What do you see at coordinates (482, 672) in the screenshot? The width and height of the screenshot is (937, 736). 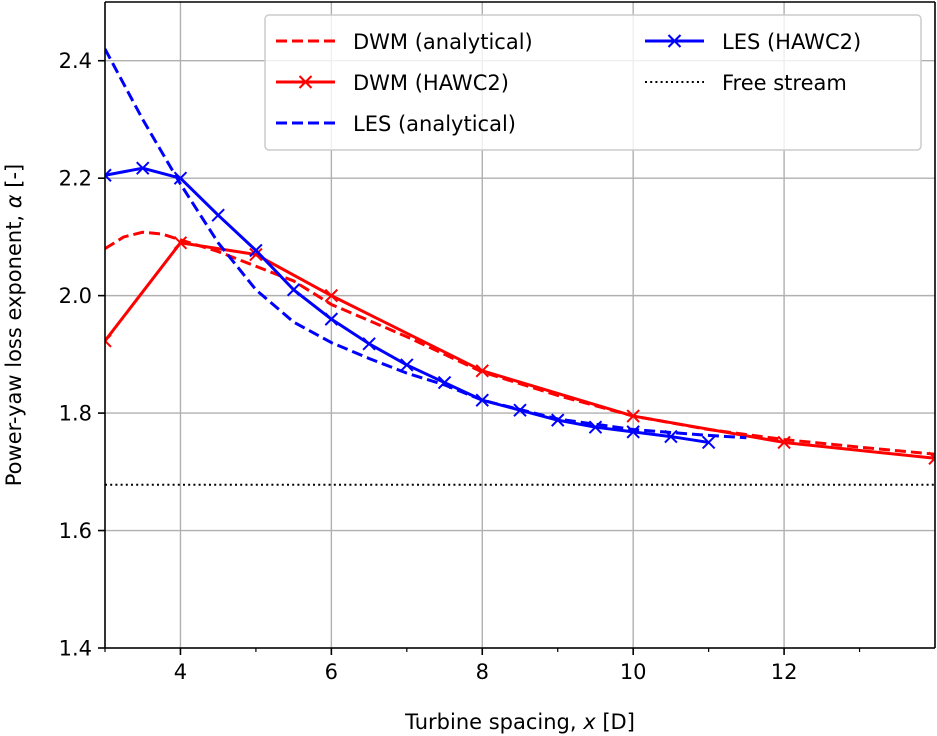 I see `x-tick-label: 8` at bounding box center [482, 672].